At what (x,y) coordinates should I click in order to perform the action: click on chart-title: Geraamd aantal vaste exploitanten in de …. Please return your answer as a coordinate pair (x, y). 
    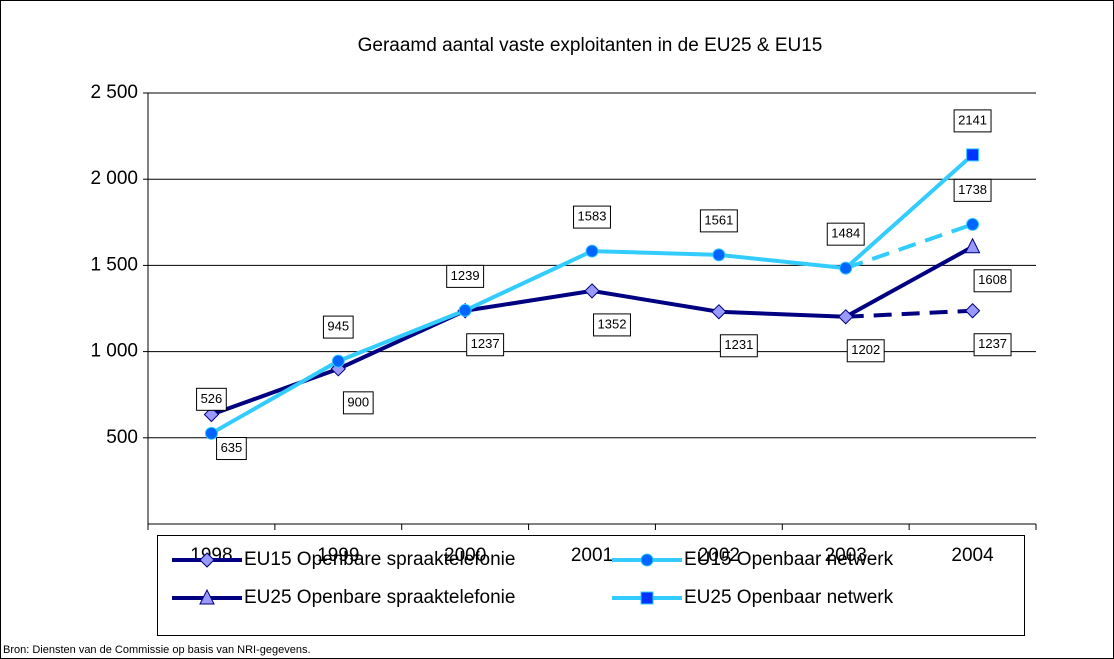
    Looking at the image, I should click on (590, 45).